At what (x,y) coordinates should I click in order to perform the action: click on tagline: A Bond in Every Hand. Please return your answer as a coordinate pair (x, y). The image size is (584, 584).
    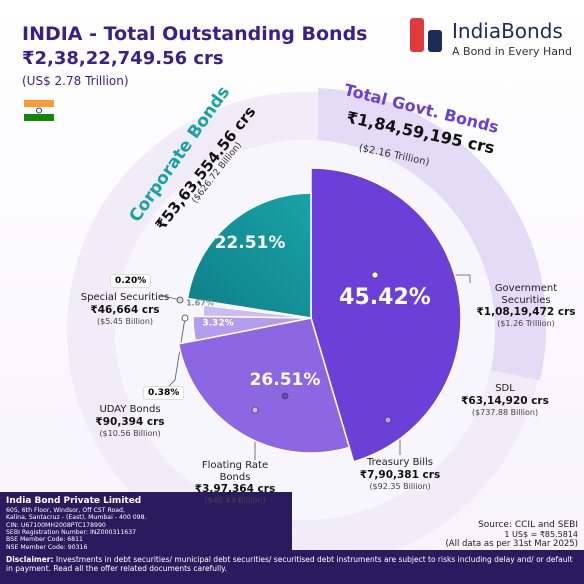
    Looking at the image, I should click on (512, 51).